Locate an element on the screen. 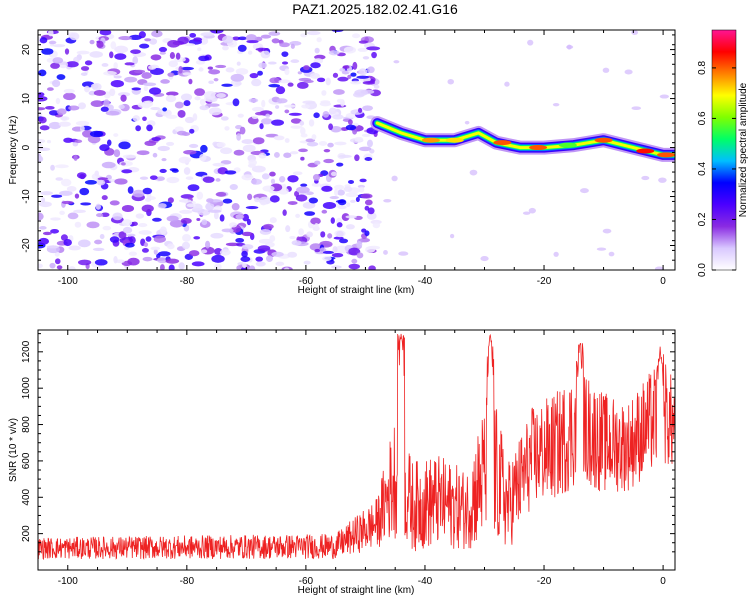  spectrogram-xtick-label: -20 is located at coordinates (544, 281).